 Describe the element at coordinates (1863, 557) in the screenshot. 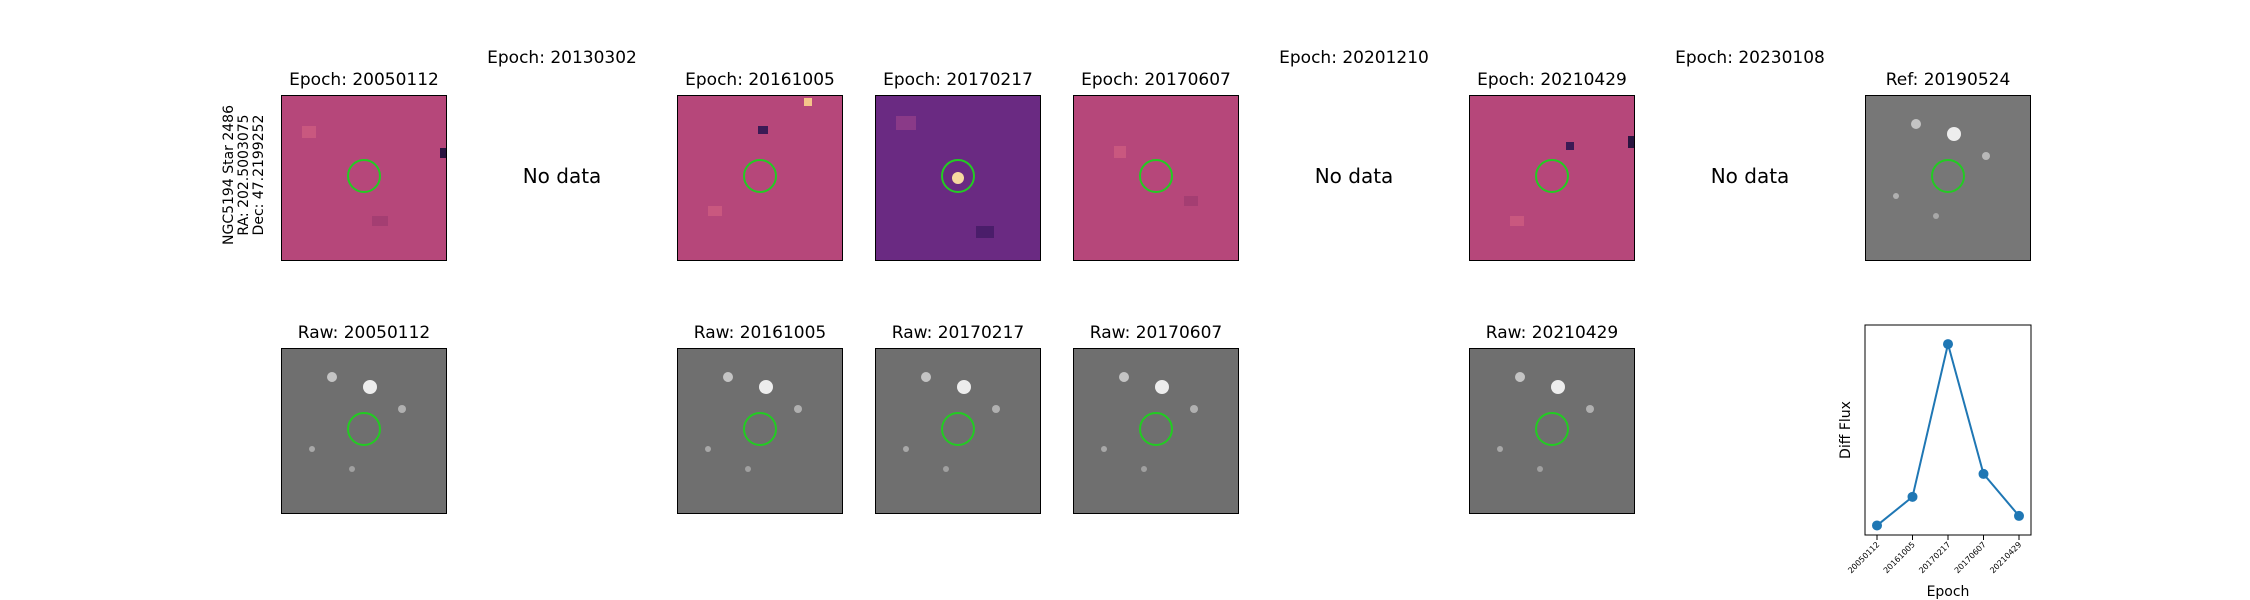

I see `x-tick-label: 20050112` at that location.